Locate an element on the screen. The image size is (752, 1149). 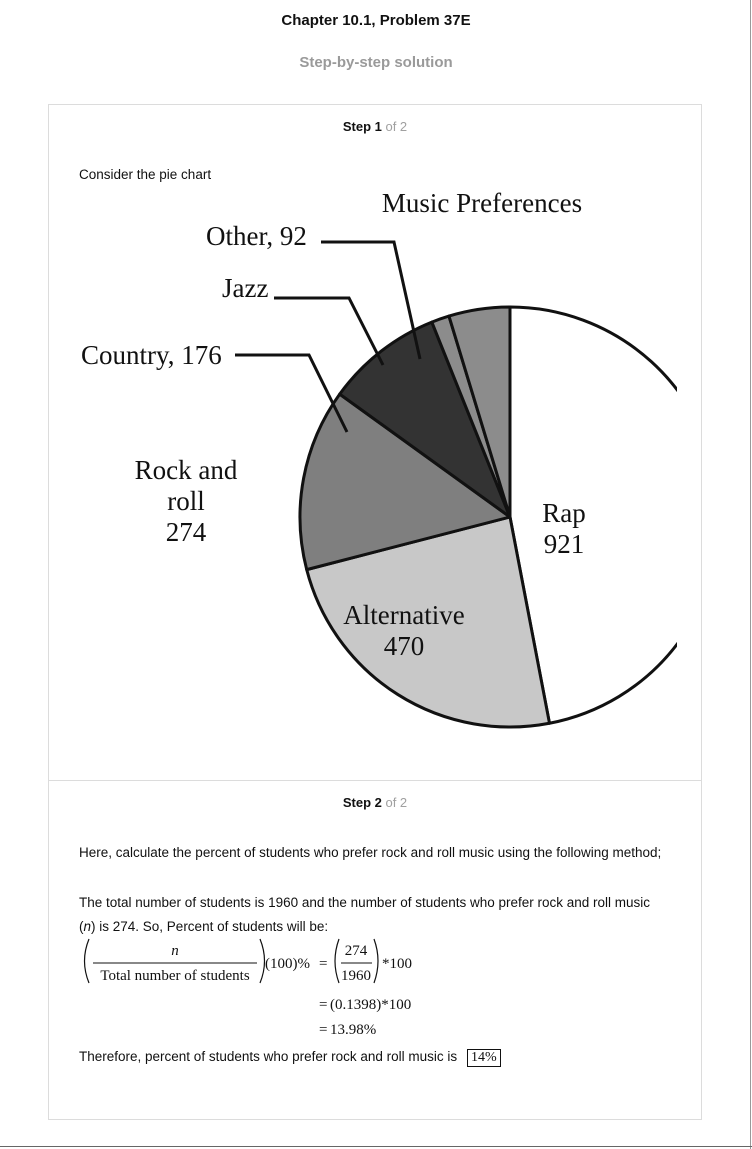
fraction-numerator: 274 is located at coordinates (356, 951).